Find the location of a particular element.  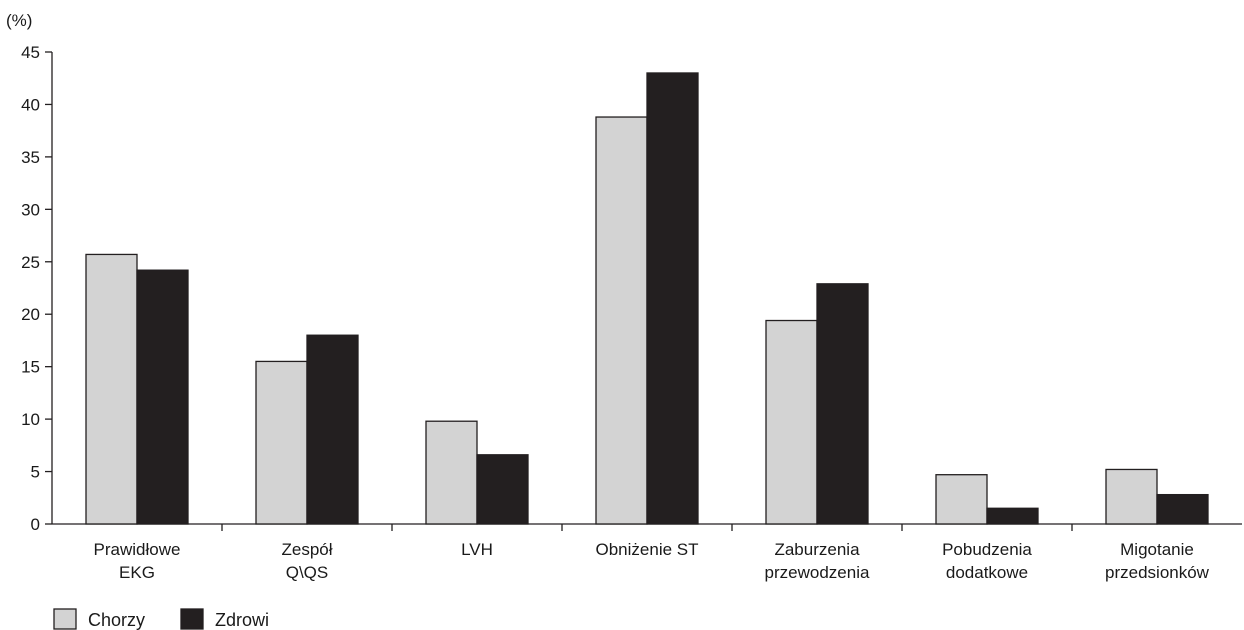

x-category-label: Prawidłowe is located at coordinates (137, 549).